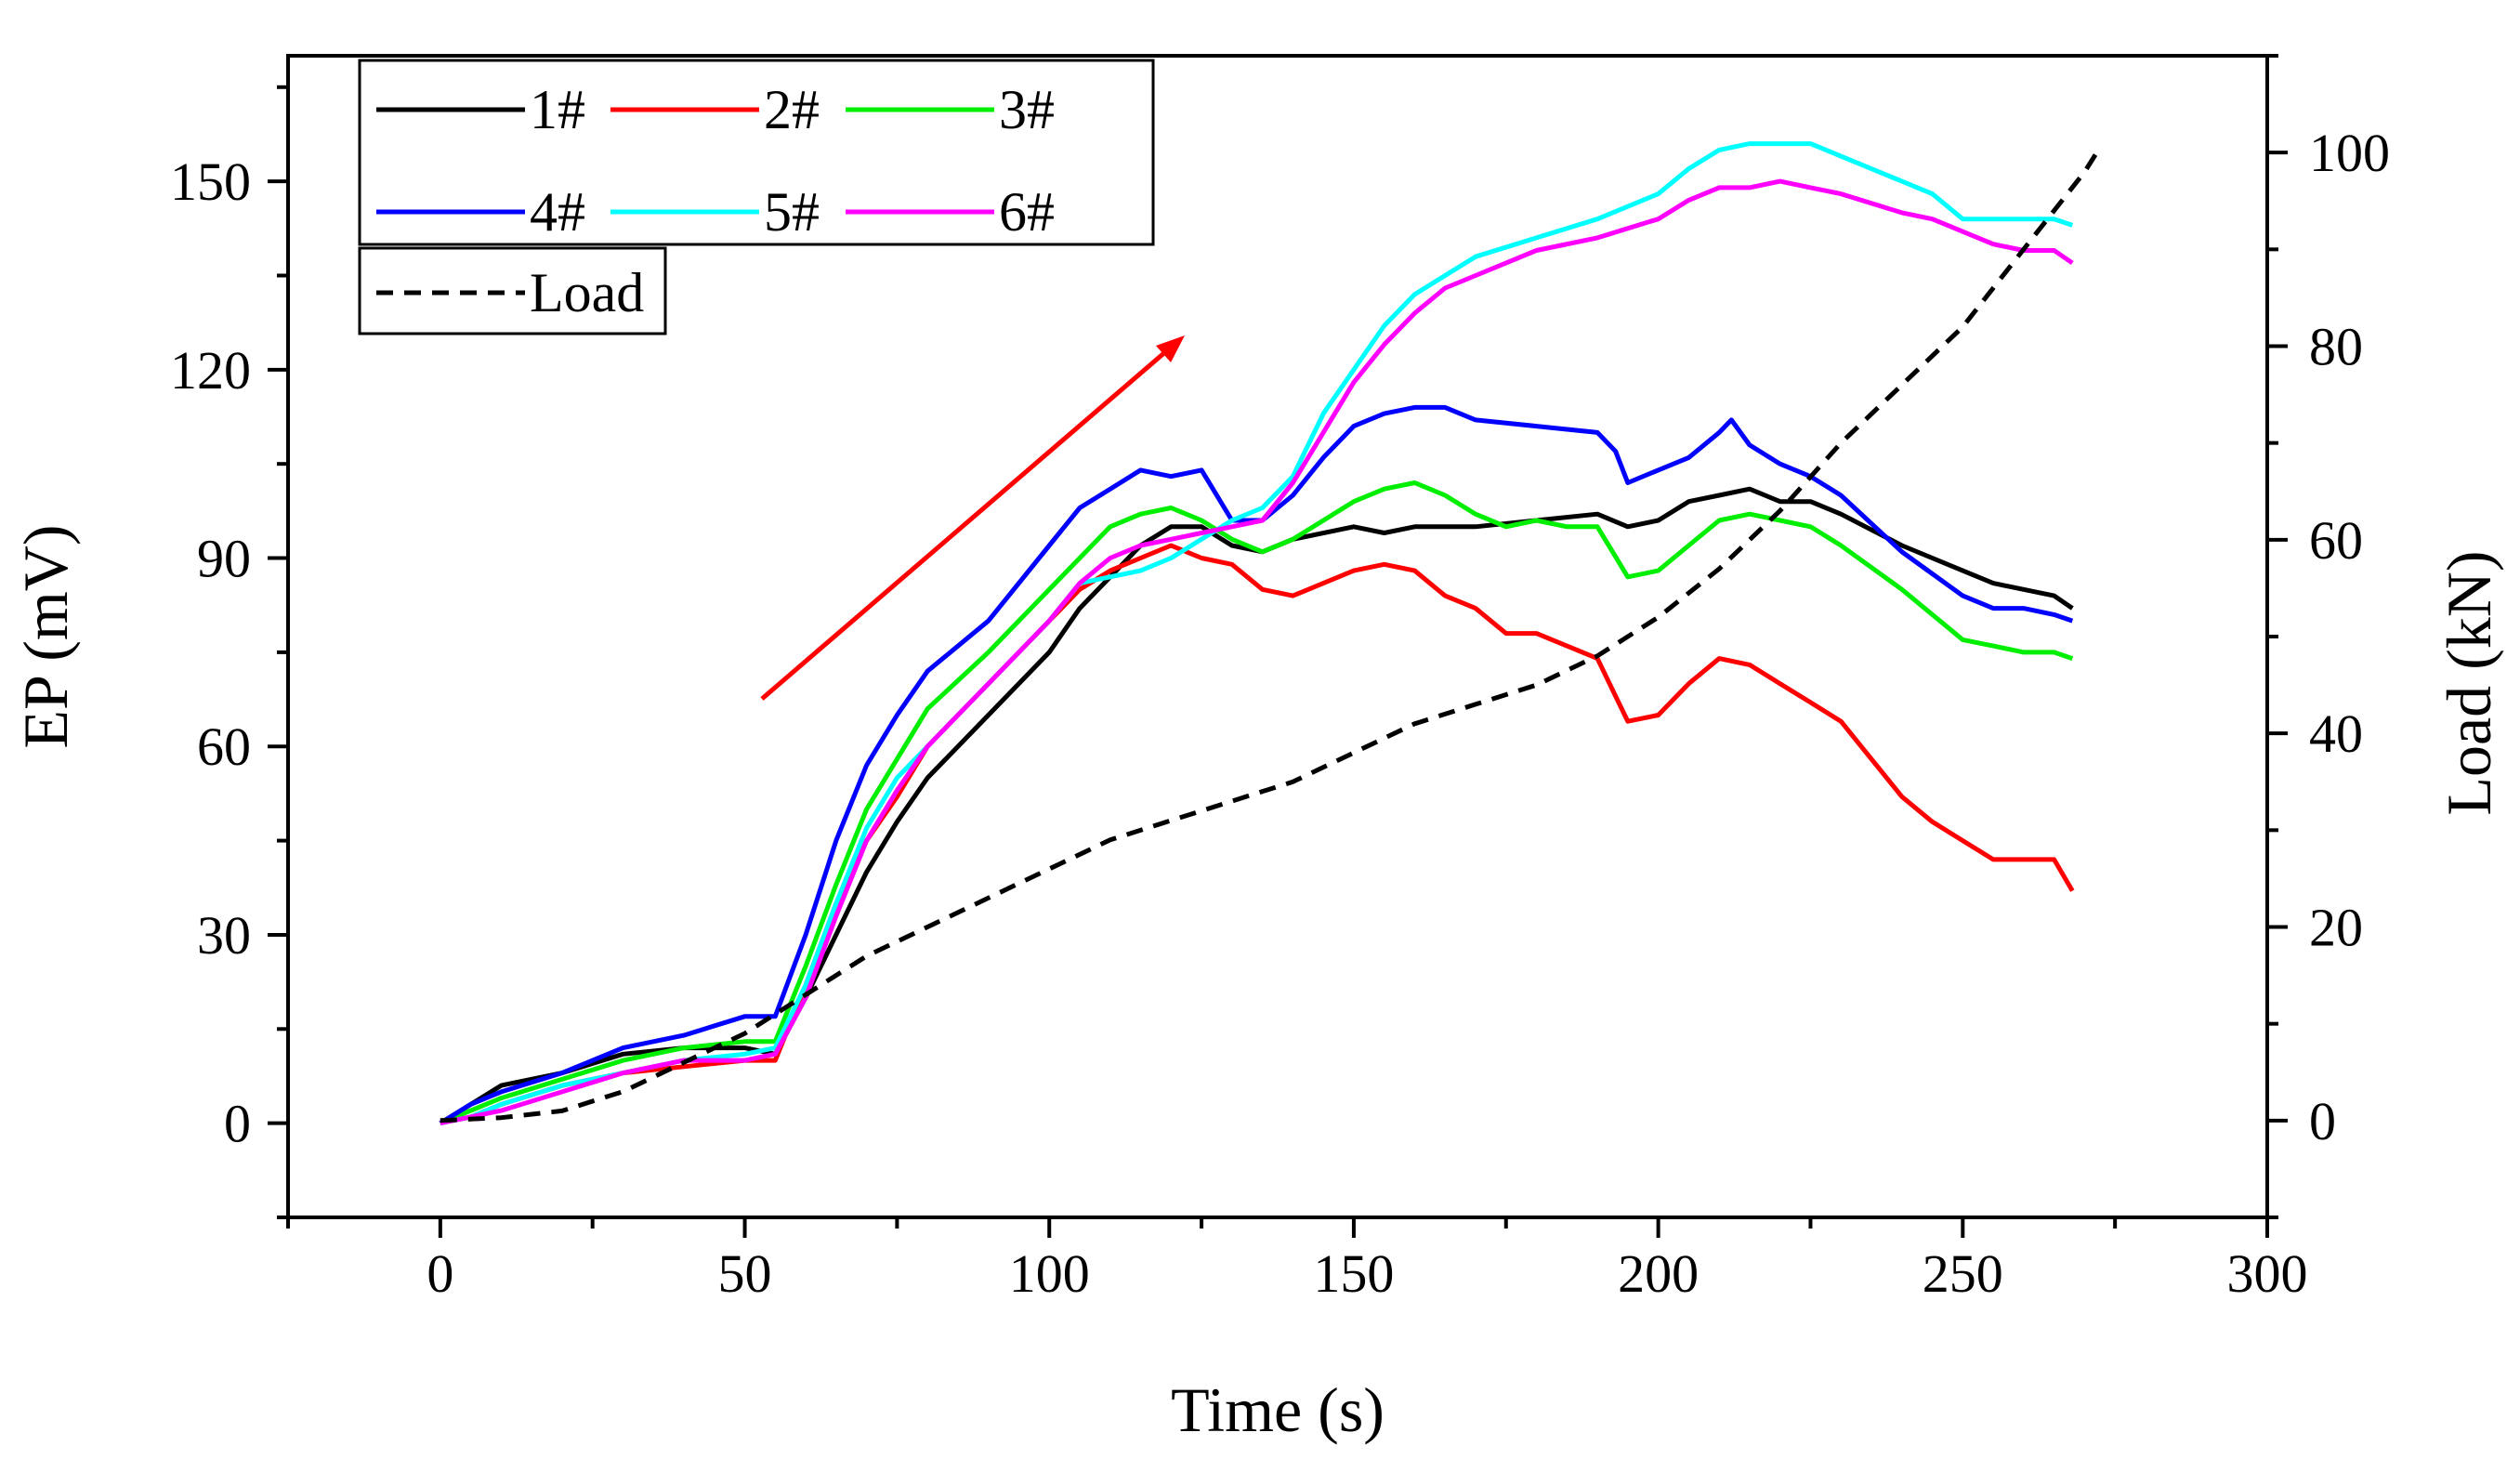  What do you see at coordinates (1027, 212) in the screenshot?
I see `legend-label-6: 6#` at bounding box center [1027, 212].